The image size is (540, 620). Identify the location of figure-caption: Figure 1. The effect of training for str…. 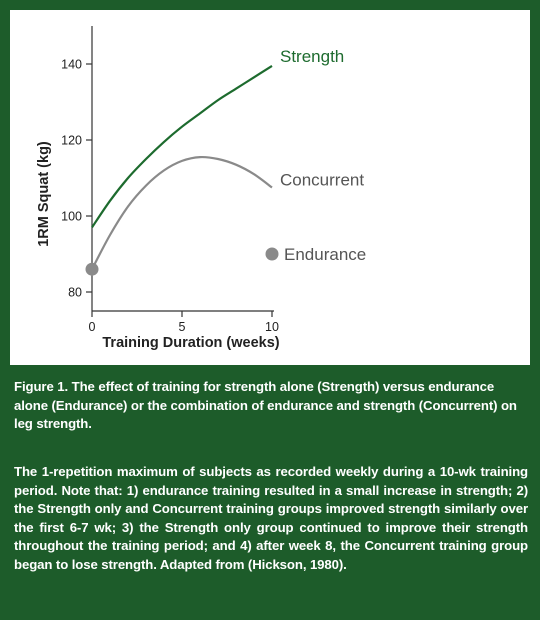
(265, 405).